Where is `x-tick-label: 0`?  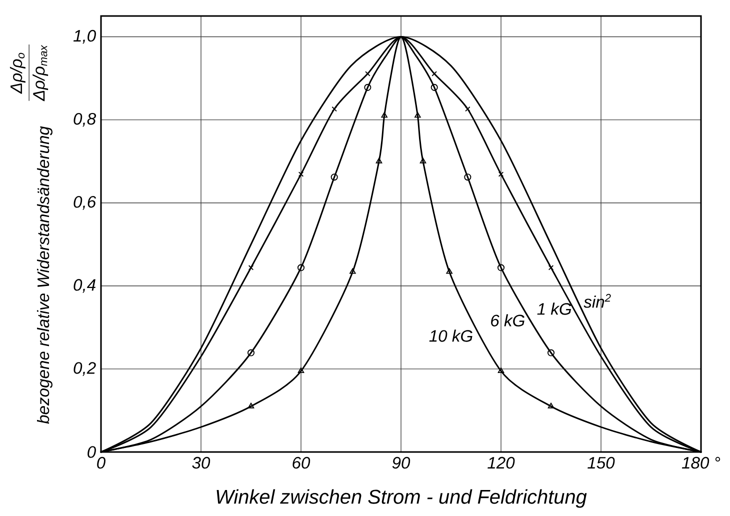
x-tick-label: 0 is located at coordinates (101, 462).